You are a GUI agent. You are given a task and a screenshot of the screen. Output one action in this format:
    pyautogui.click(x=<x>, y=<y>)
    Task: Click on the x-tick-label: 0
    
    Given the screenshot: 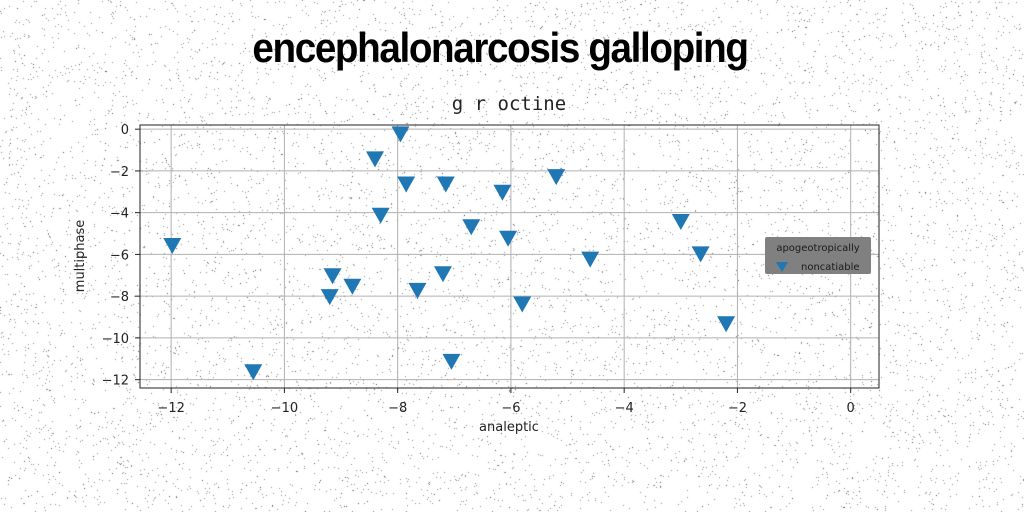 What is the action you would take?
    pyautogui.click(x=851, y=408)
    